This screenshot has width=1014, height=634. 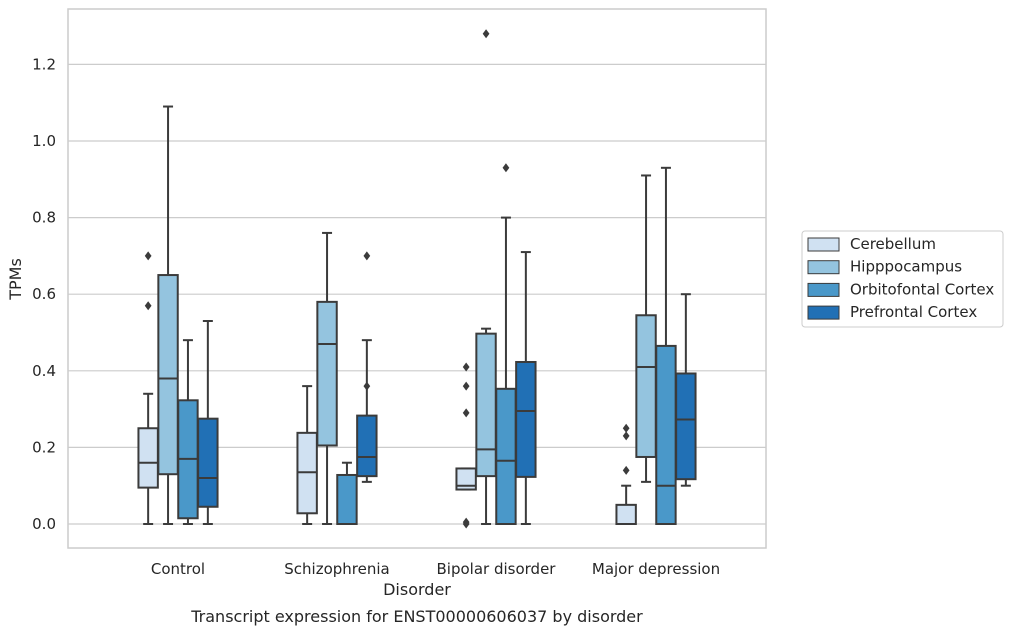 I want to click on legend-item: Cerebellum, so click(x=871, y=244).